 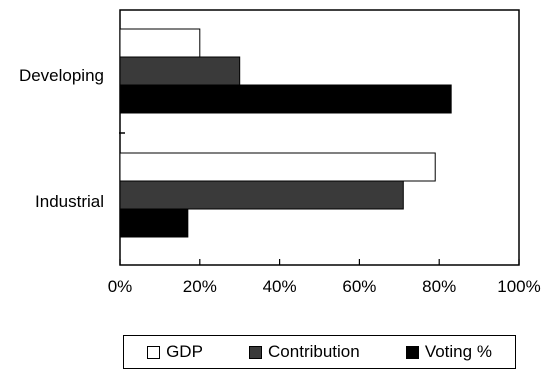 I want to click on legend-item-voting: Voting %, so click(x=448, y=352).